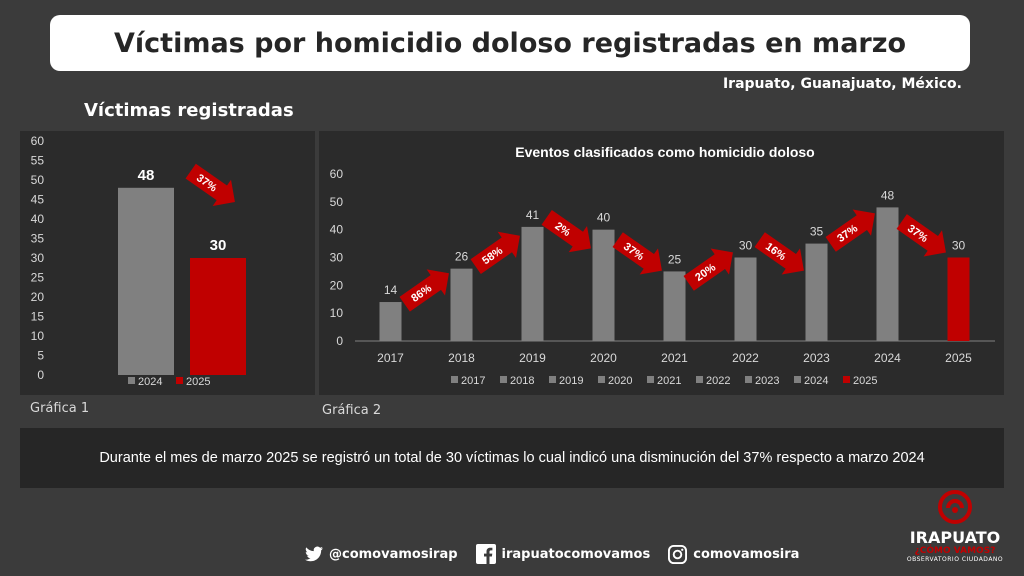 The width and height of the screenshot is (1024, 576). What do you see at coordinates (38, 141) in the screenshot?
I see `chart1-ytick-label: 60` at bounding box center [38, 141].